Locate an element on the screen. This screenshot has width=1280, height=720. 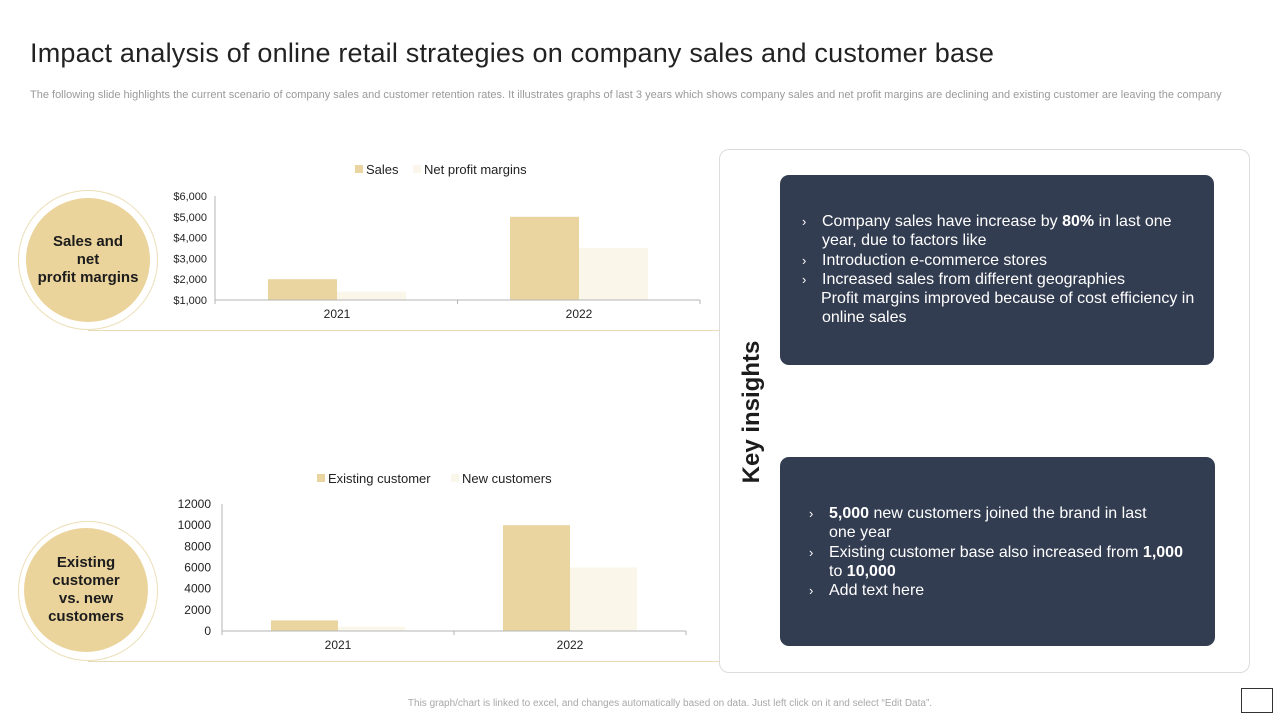
section-ring-sales is located at coordinates (88, 260).